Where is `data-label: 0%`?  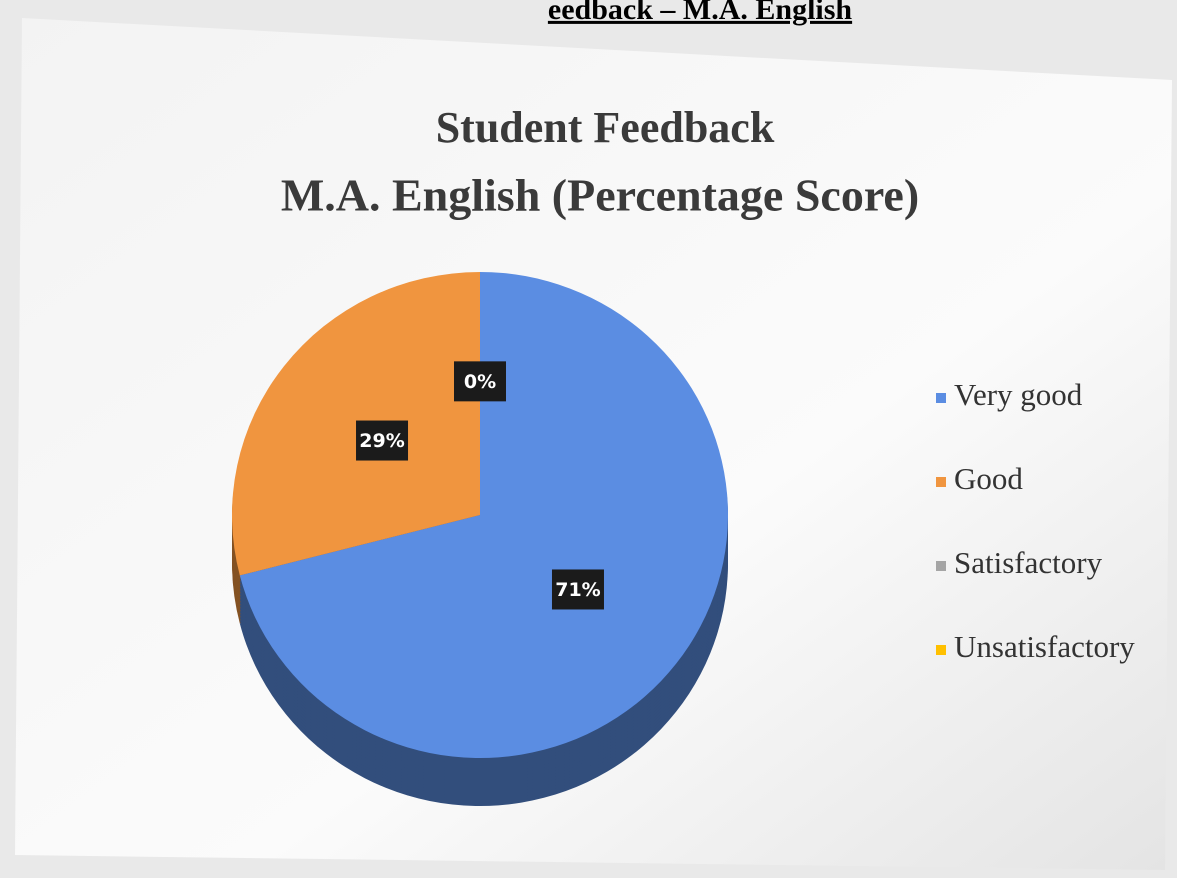 data-label: 0% is located at coordinates (480, 382).